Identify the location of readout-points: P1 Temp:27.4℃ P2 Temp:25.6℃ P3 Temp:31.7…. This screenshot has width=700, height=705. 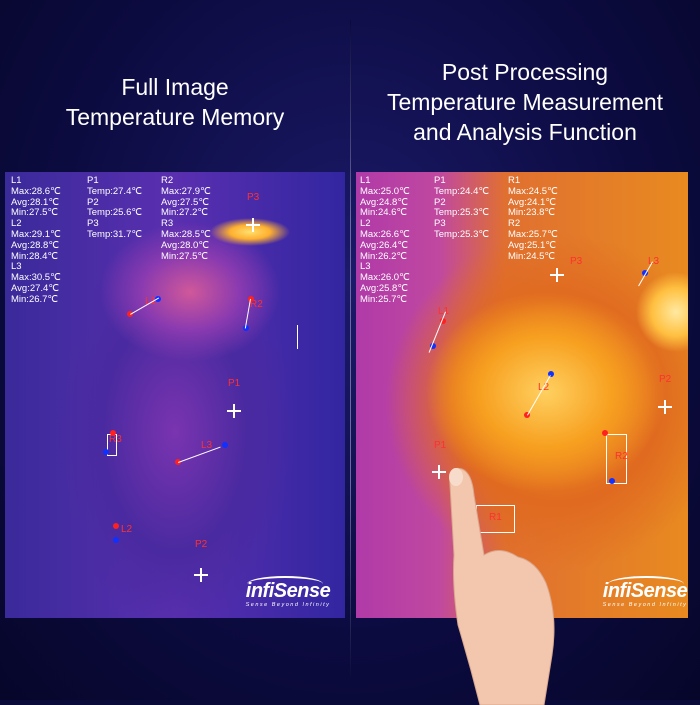
(115, 207).